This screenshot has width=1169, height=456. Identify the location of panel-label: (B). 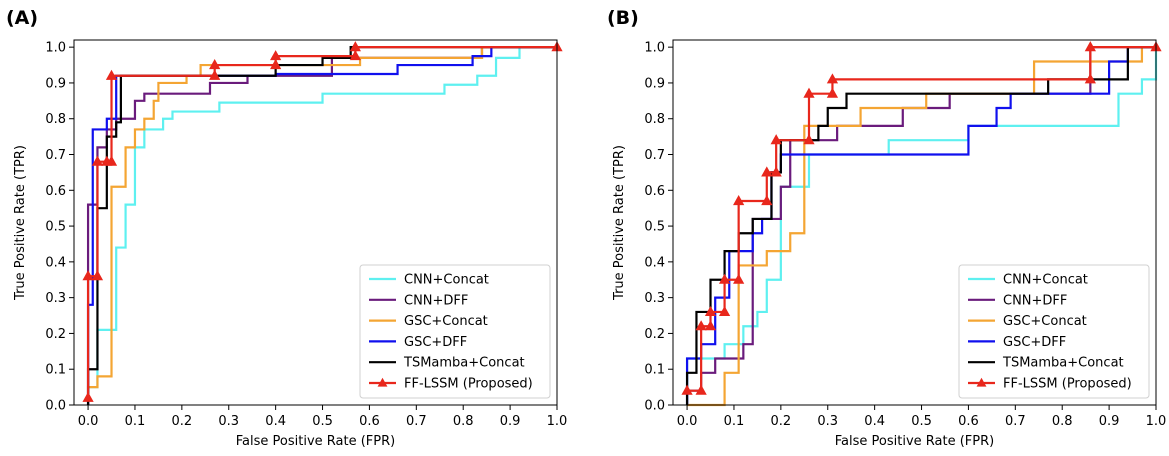
(623, 18).